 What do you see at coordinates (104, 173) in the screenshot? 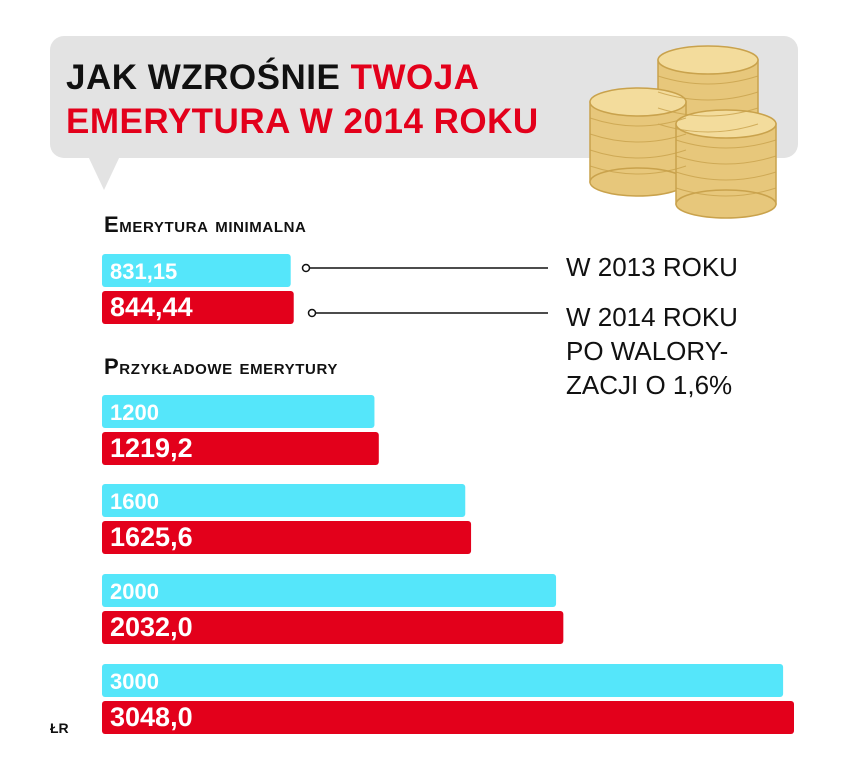
I see `title-bubble-tail` at bounding box center [104, 173].